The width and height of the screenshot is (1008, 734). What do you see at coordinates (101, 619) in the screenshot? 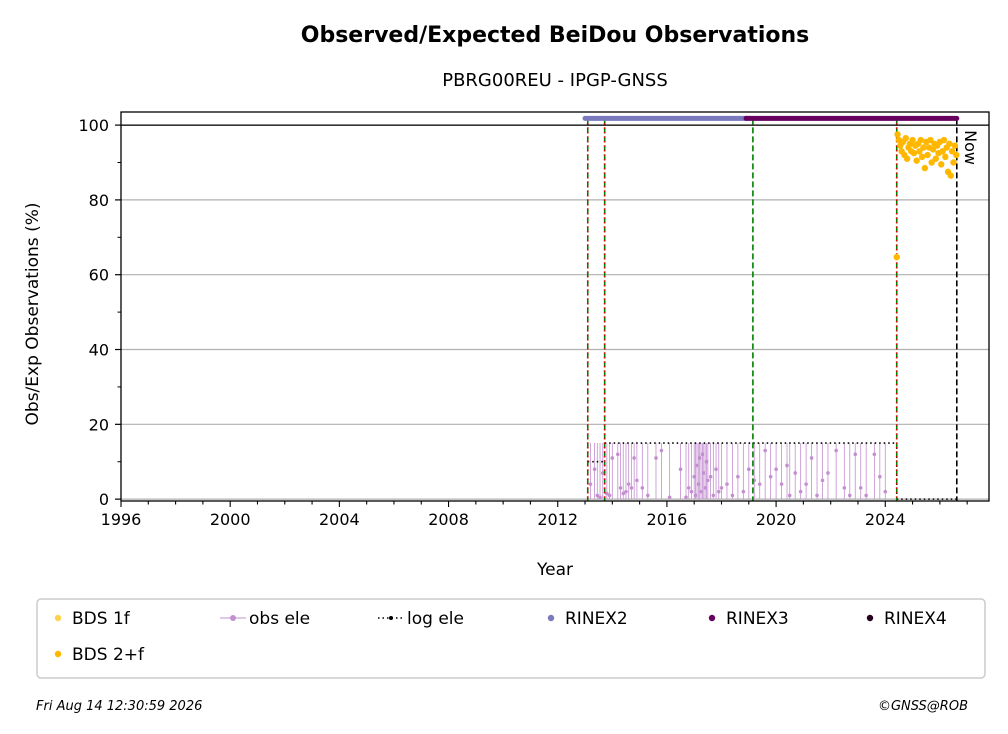
I see `legend-label: BDS 1f` at bounding box center [101, 619].